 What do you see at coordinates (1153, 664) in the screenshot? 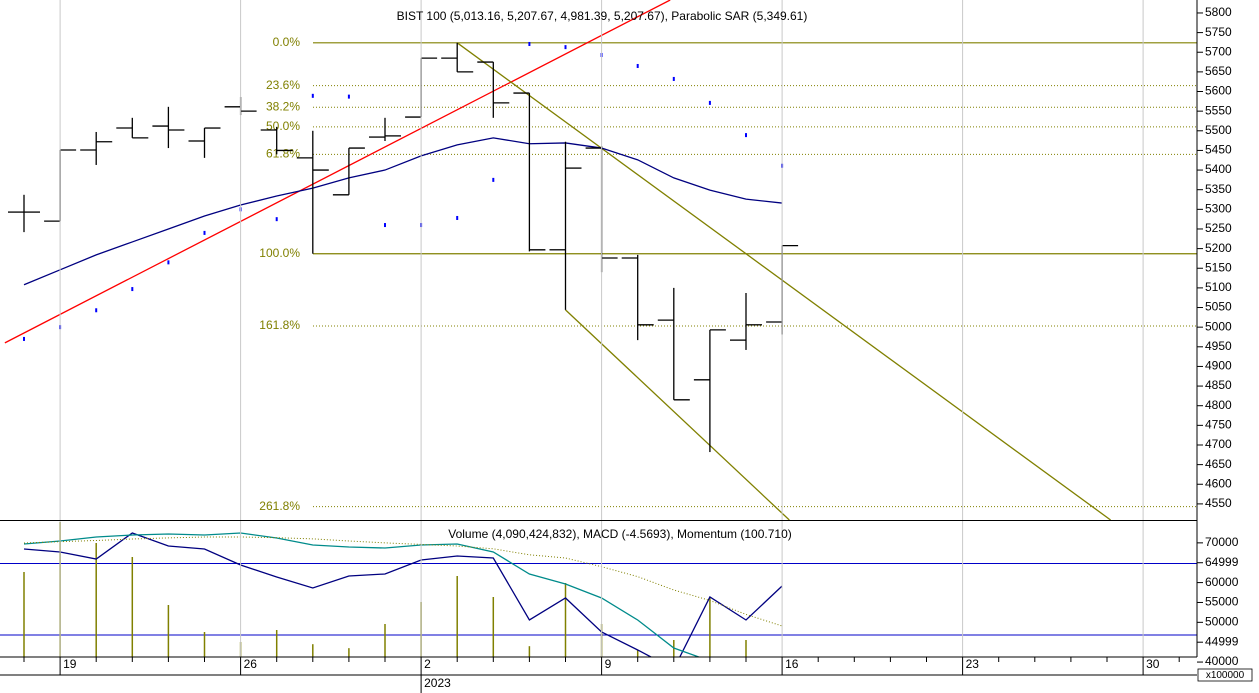
I see `x-tick-label: 30` at bounding box center [1153, 664].